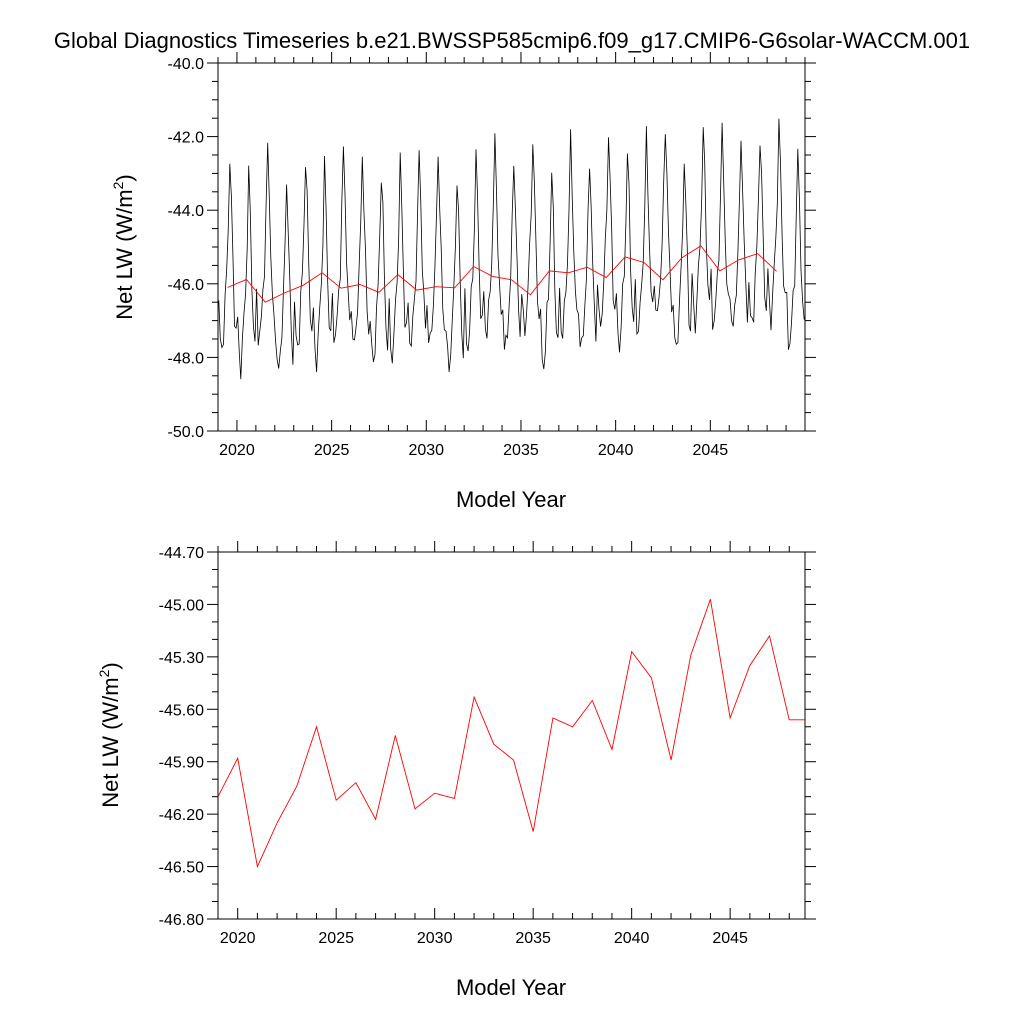 The height and width of the screenshot is (1024, 1024). I want to click on y-tick-label: -44.70, so click(181, 553).